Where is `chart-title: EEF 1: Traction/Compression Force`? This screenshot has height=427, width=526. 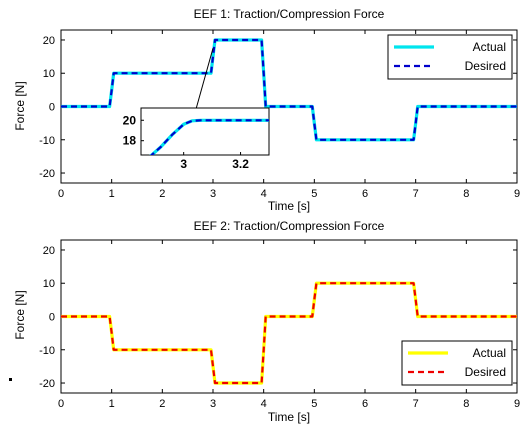 chart-title: EEF 1: Traction/Compression Force is located at coordinates (289, 14).